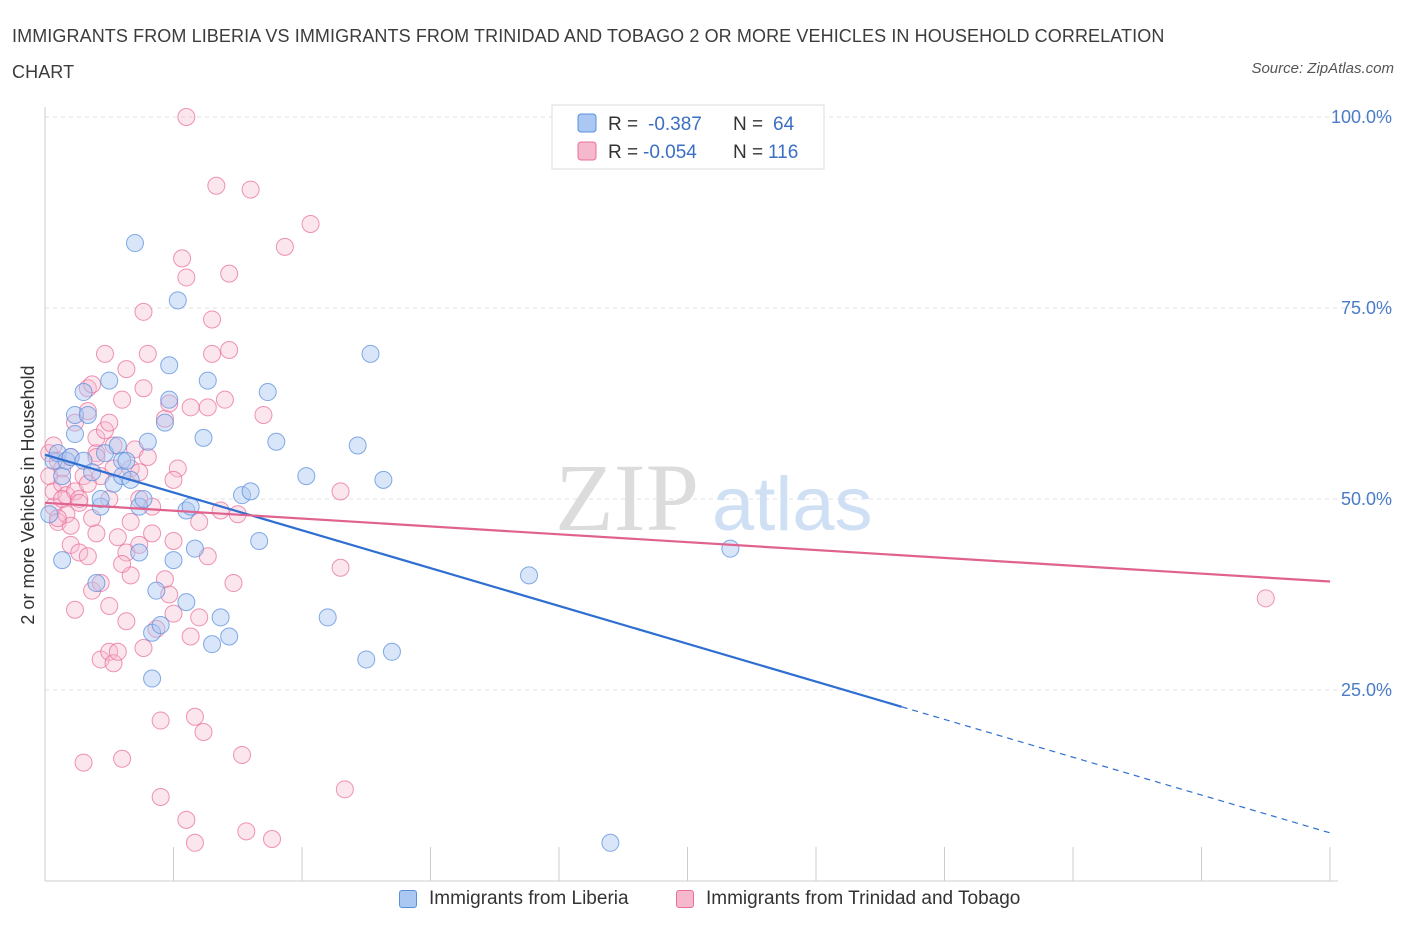 Image resolution: width=1406 pixels, height=930 pixels. I want to click on watermark-zip: ZIP, so click(627, 497).